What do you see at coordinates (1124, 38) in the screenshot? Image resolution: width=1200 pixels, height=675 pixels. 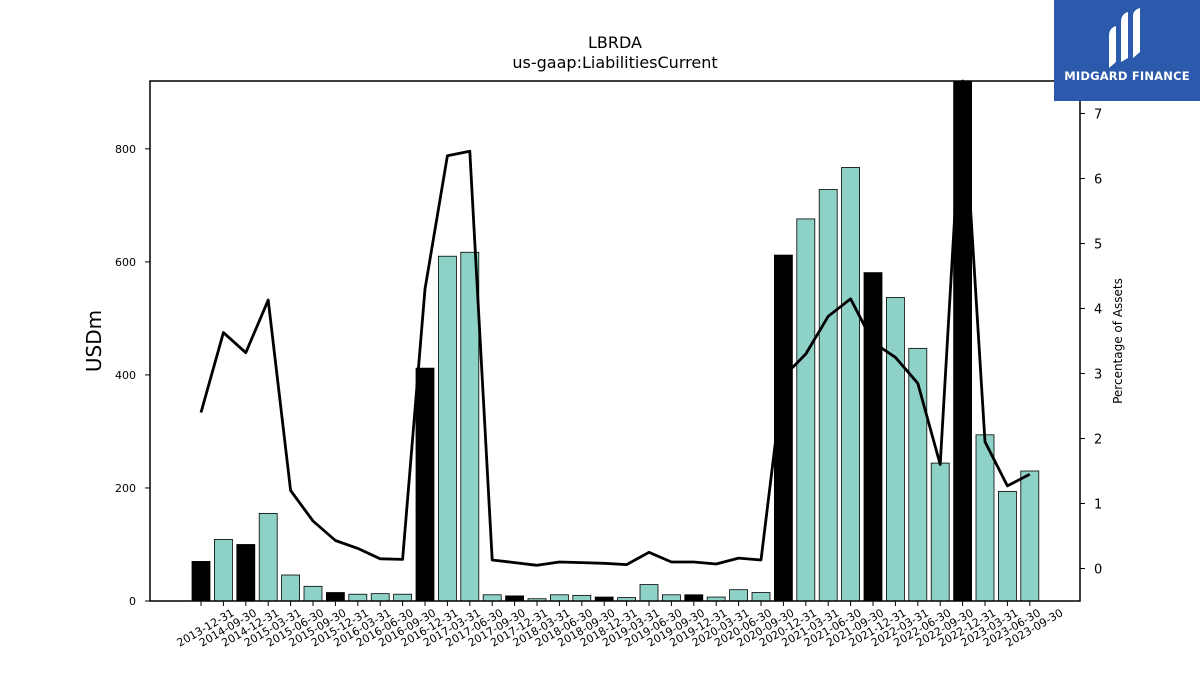 I see `logo-mark-icon` at bounding box center [1124, 38].